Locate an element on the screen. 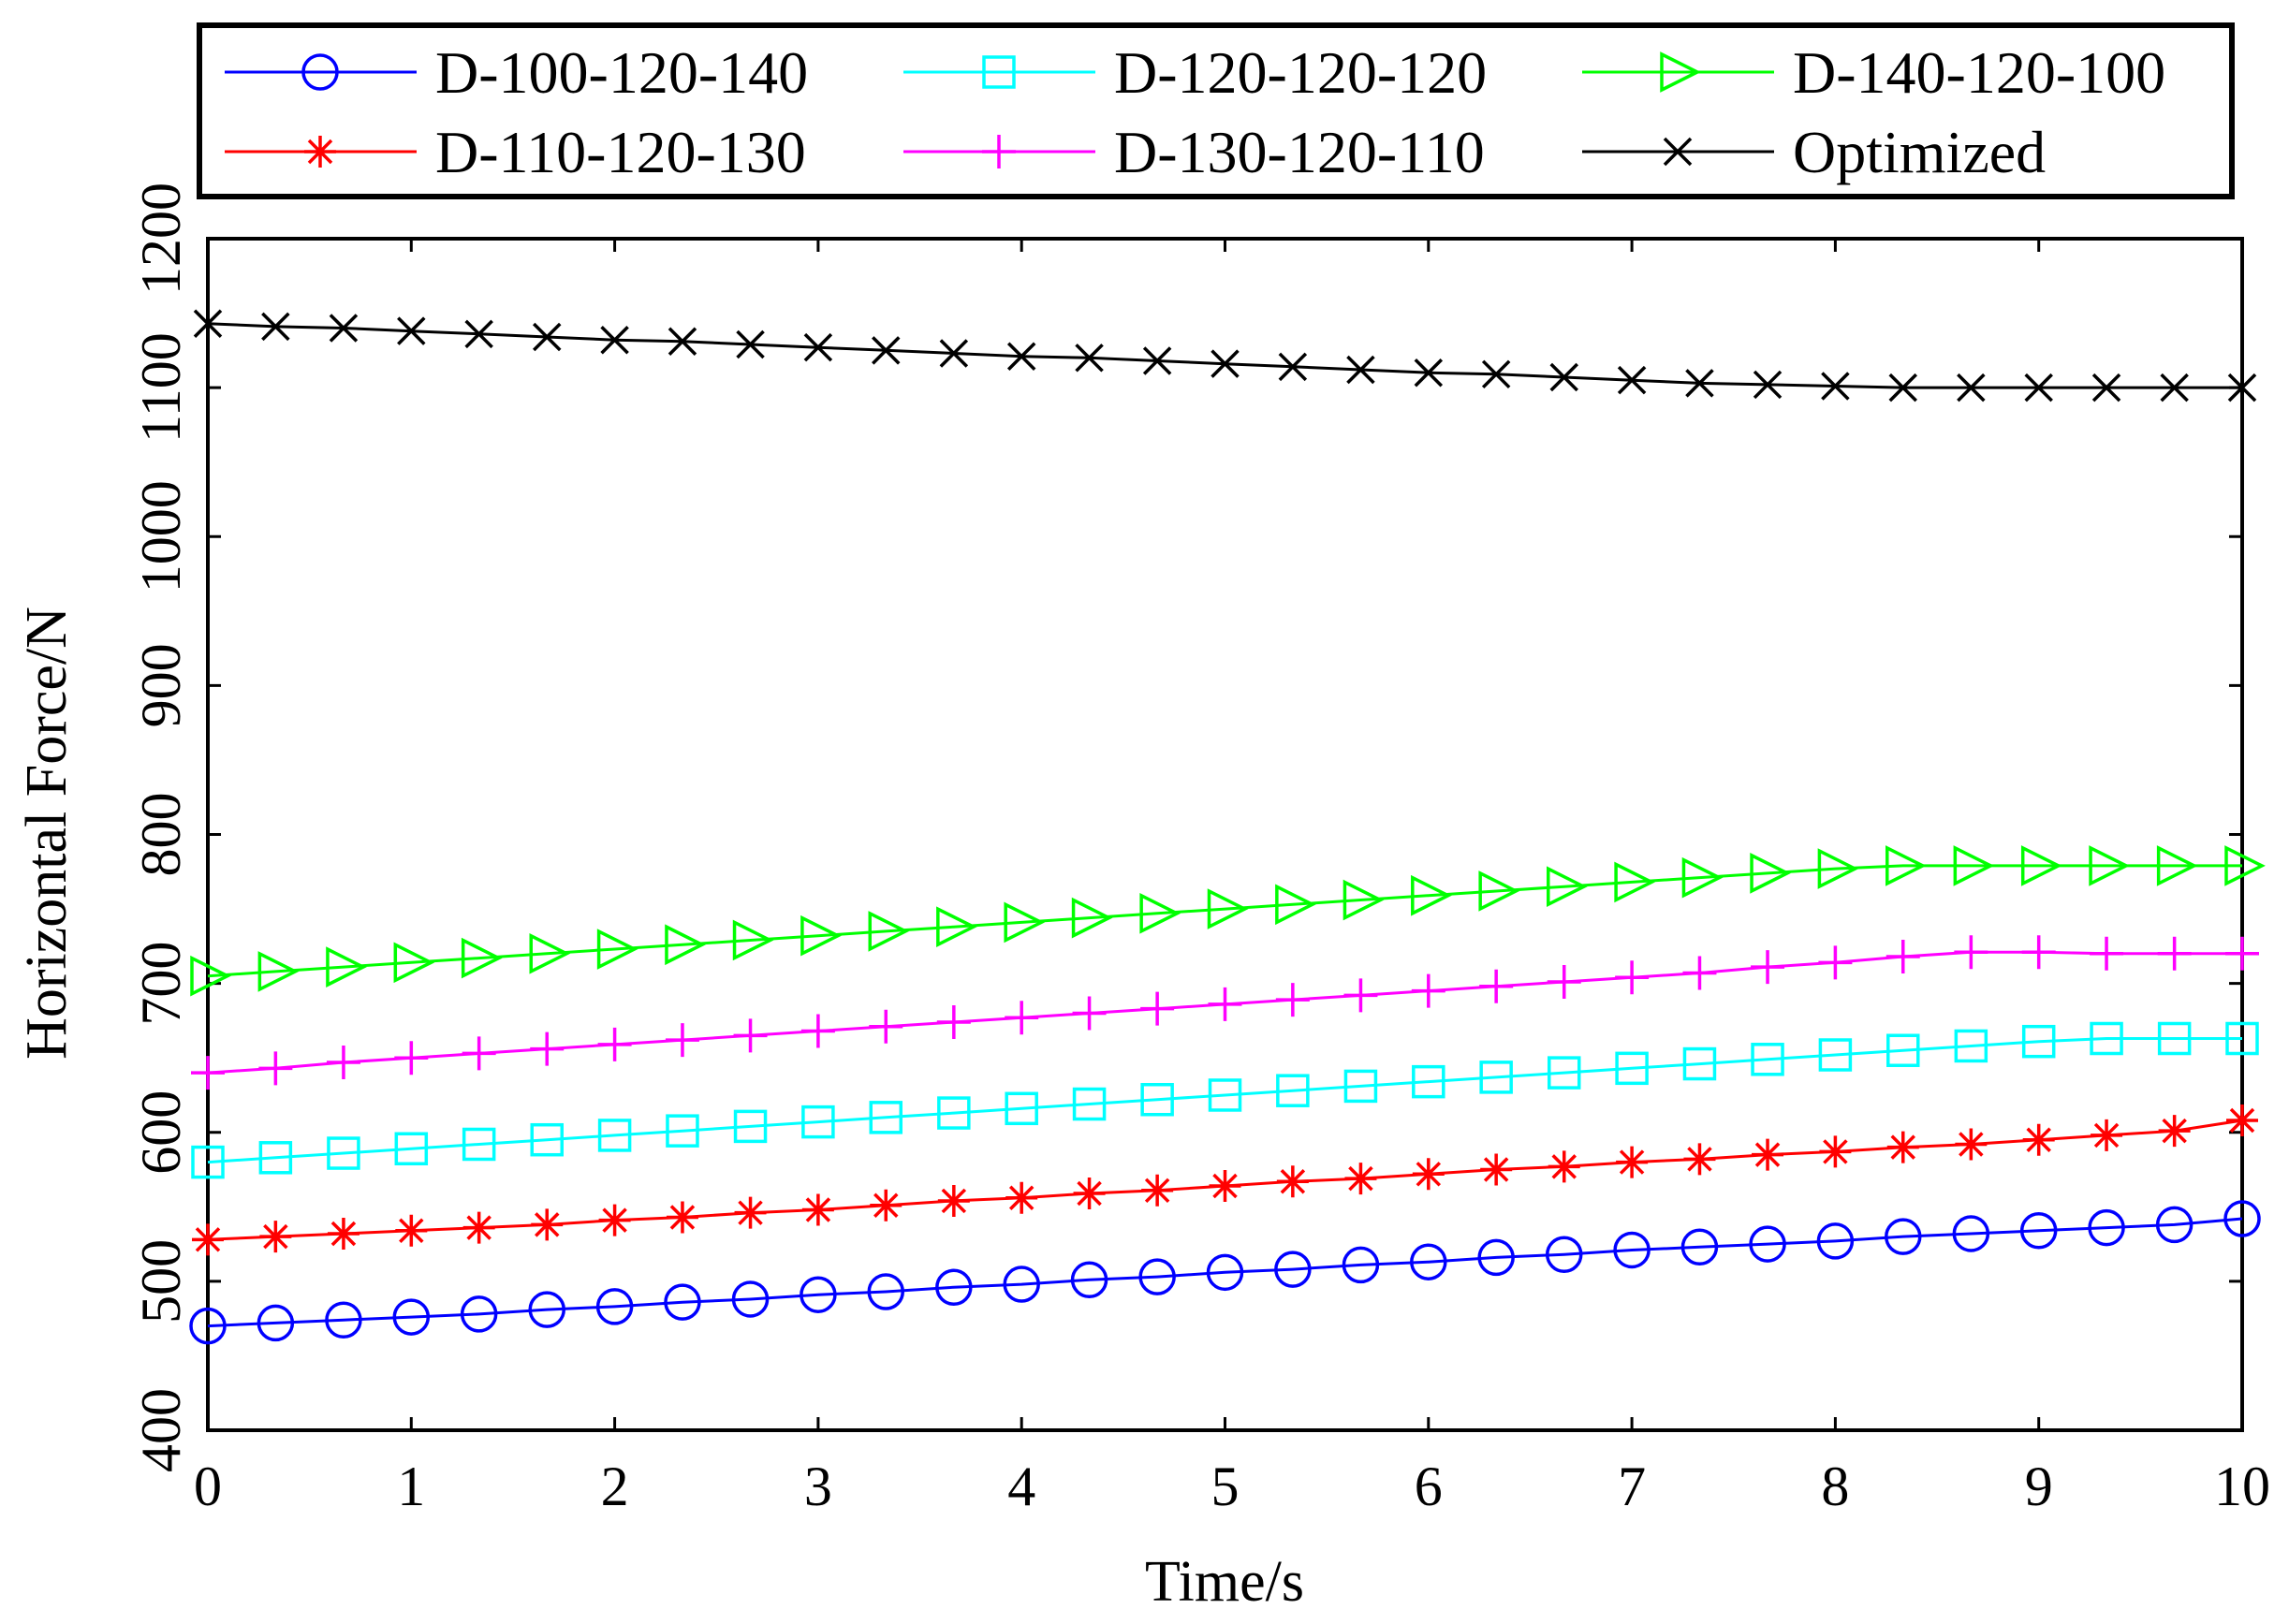 The height and width of the screenshot is (1624, 2289). legend-label: D-140-120-100 is located at coordinates (1979, 72).